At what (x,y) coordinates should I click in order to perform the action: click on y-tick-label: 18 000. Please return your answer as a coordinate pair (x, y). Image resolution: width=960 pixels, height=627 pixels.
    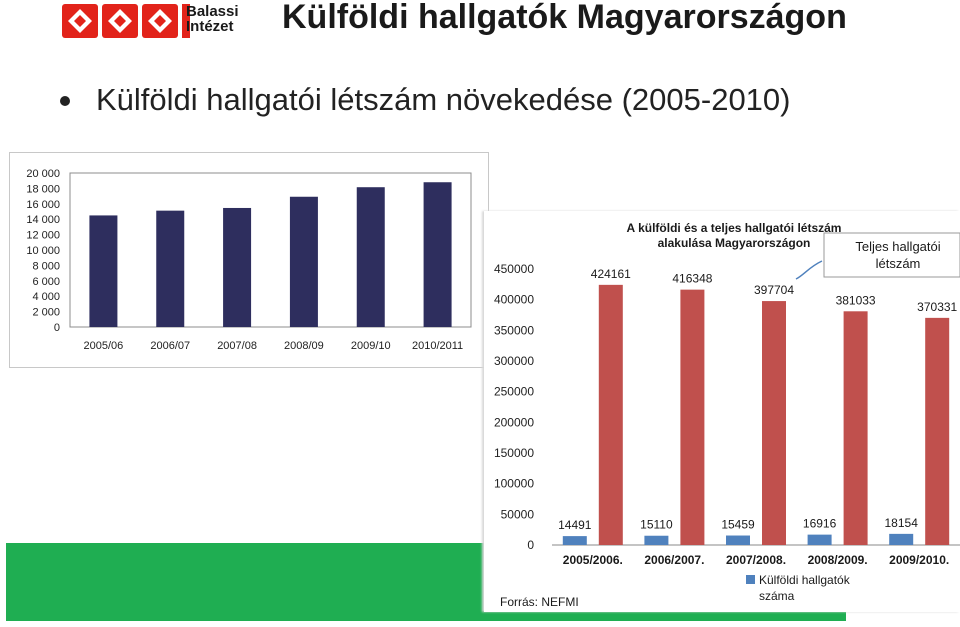
    Looking at the image, I should click on (43, 189).